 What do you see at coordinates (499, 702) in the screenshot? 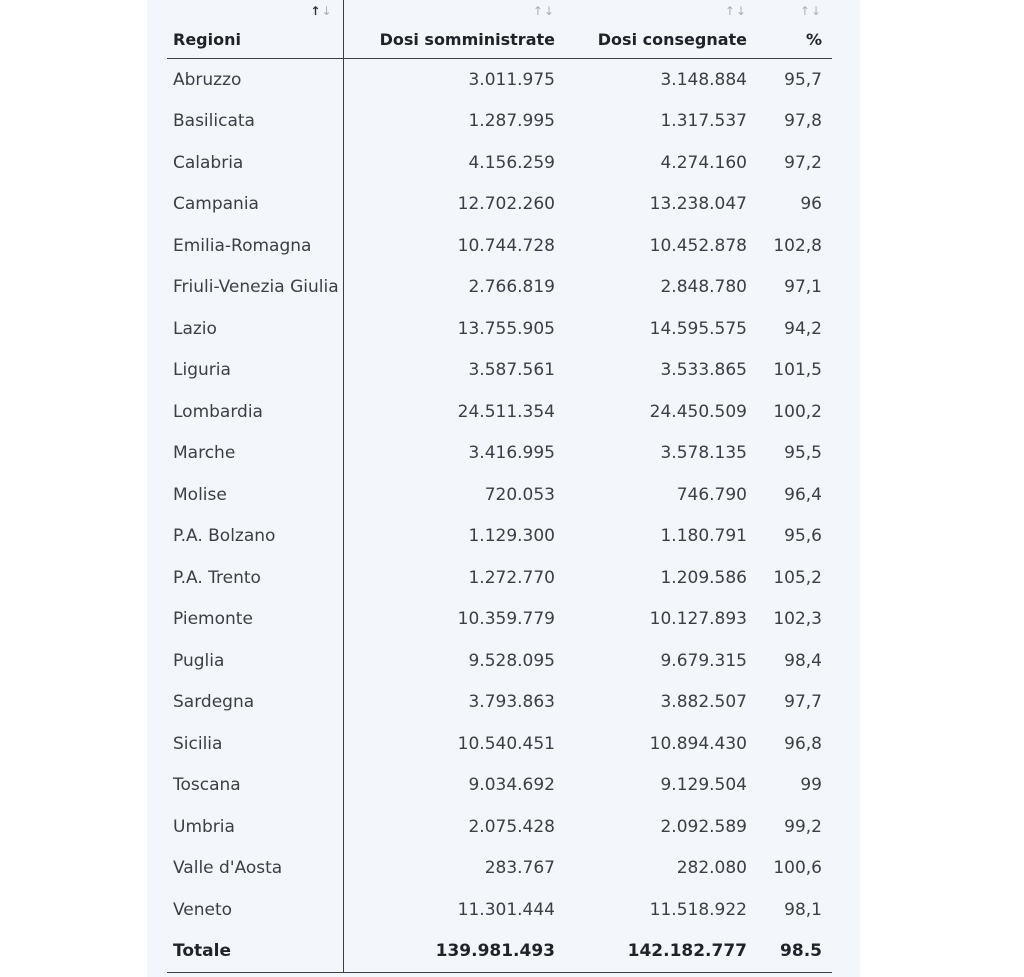
I see `table-row: Sardegna 3.793.863 3.882.507 97,7` at bounding box center [499, 702].